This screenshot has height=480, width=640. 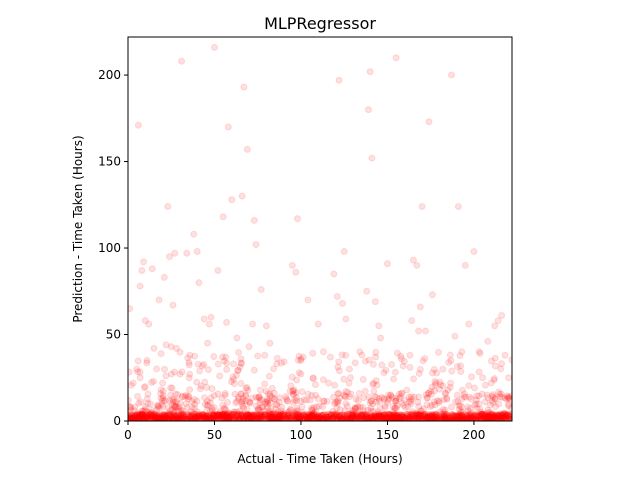 I want to click on x-tick-label: 200, so click(x=473, y=435).